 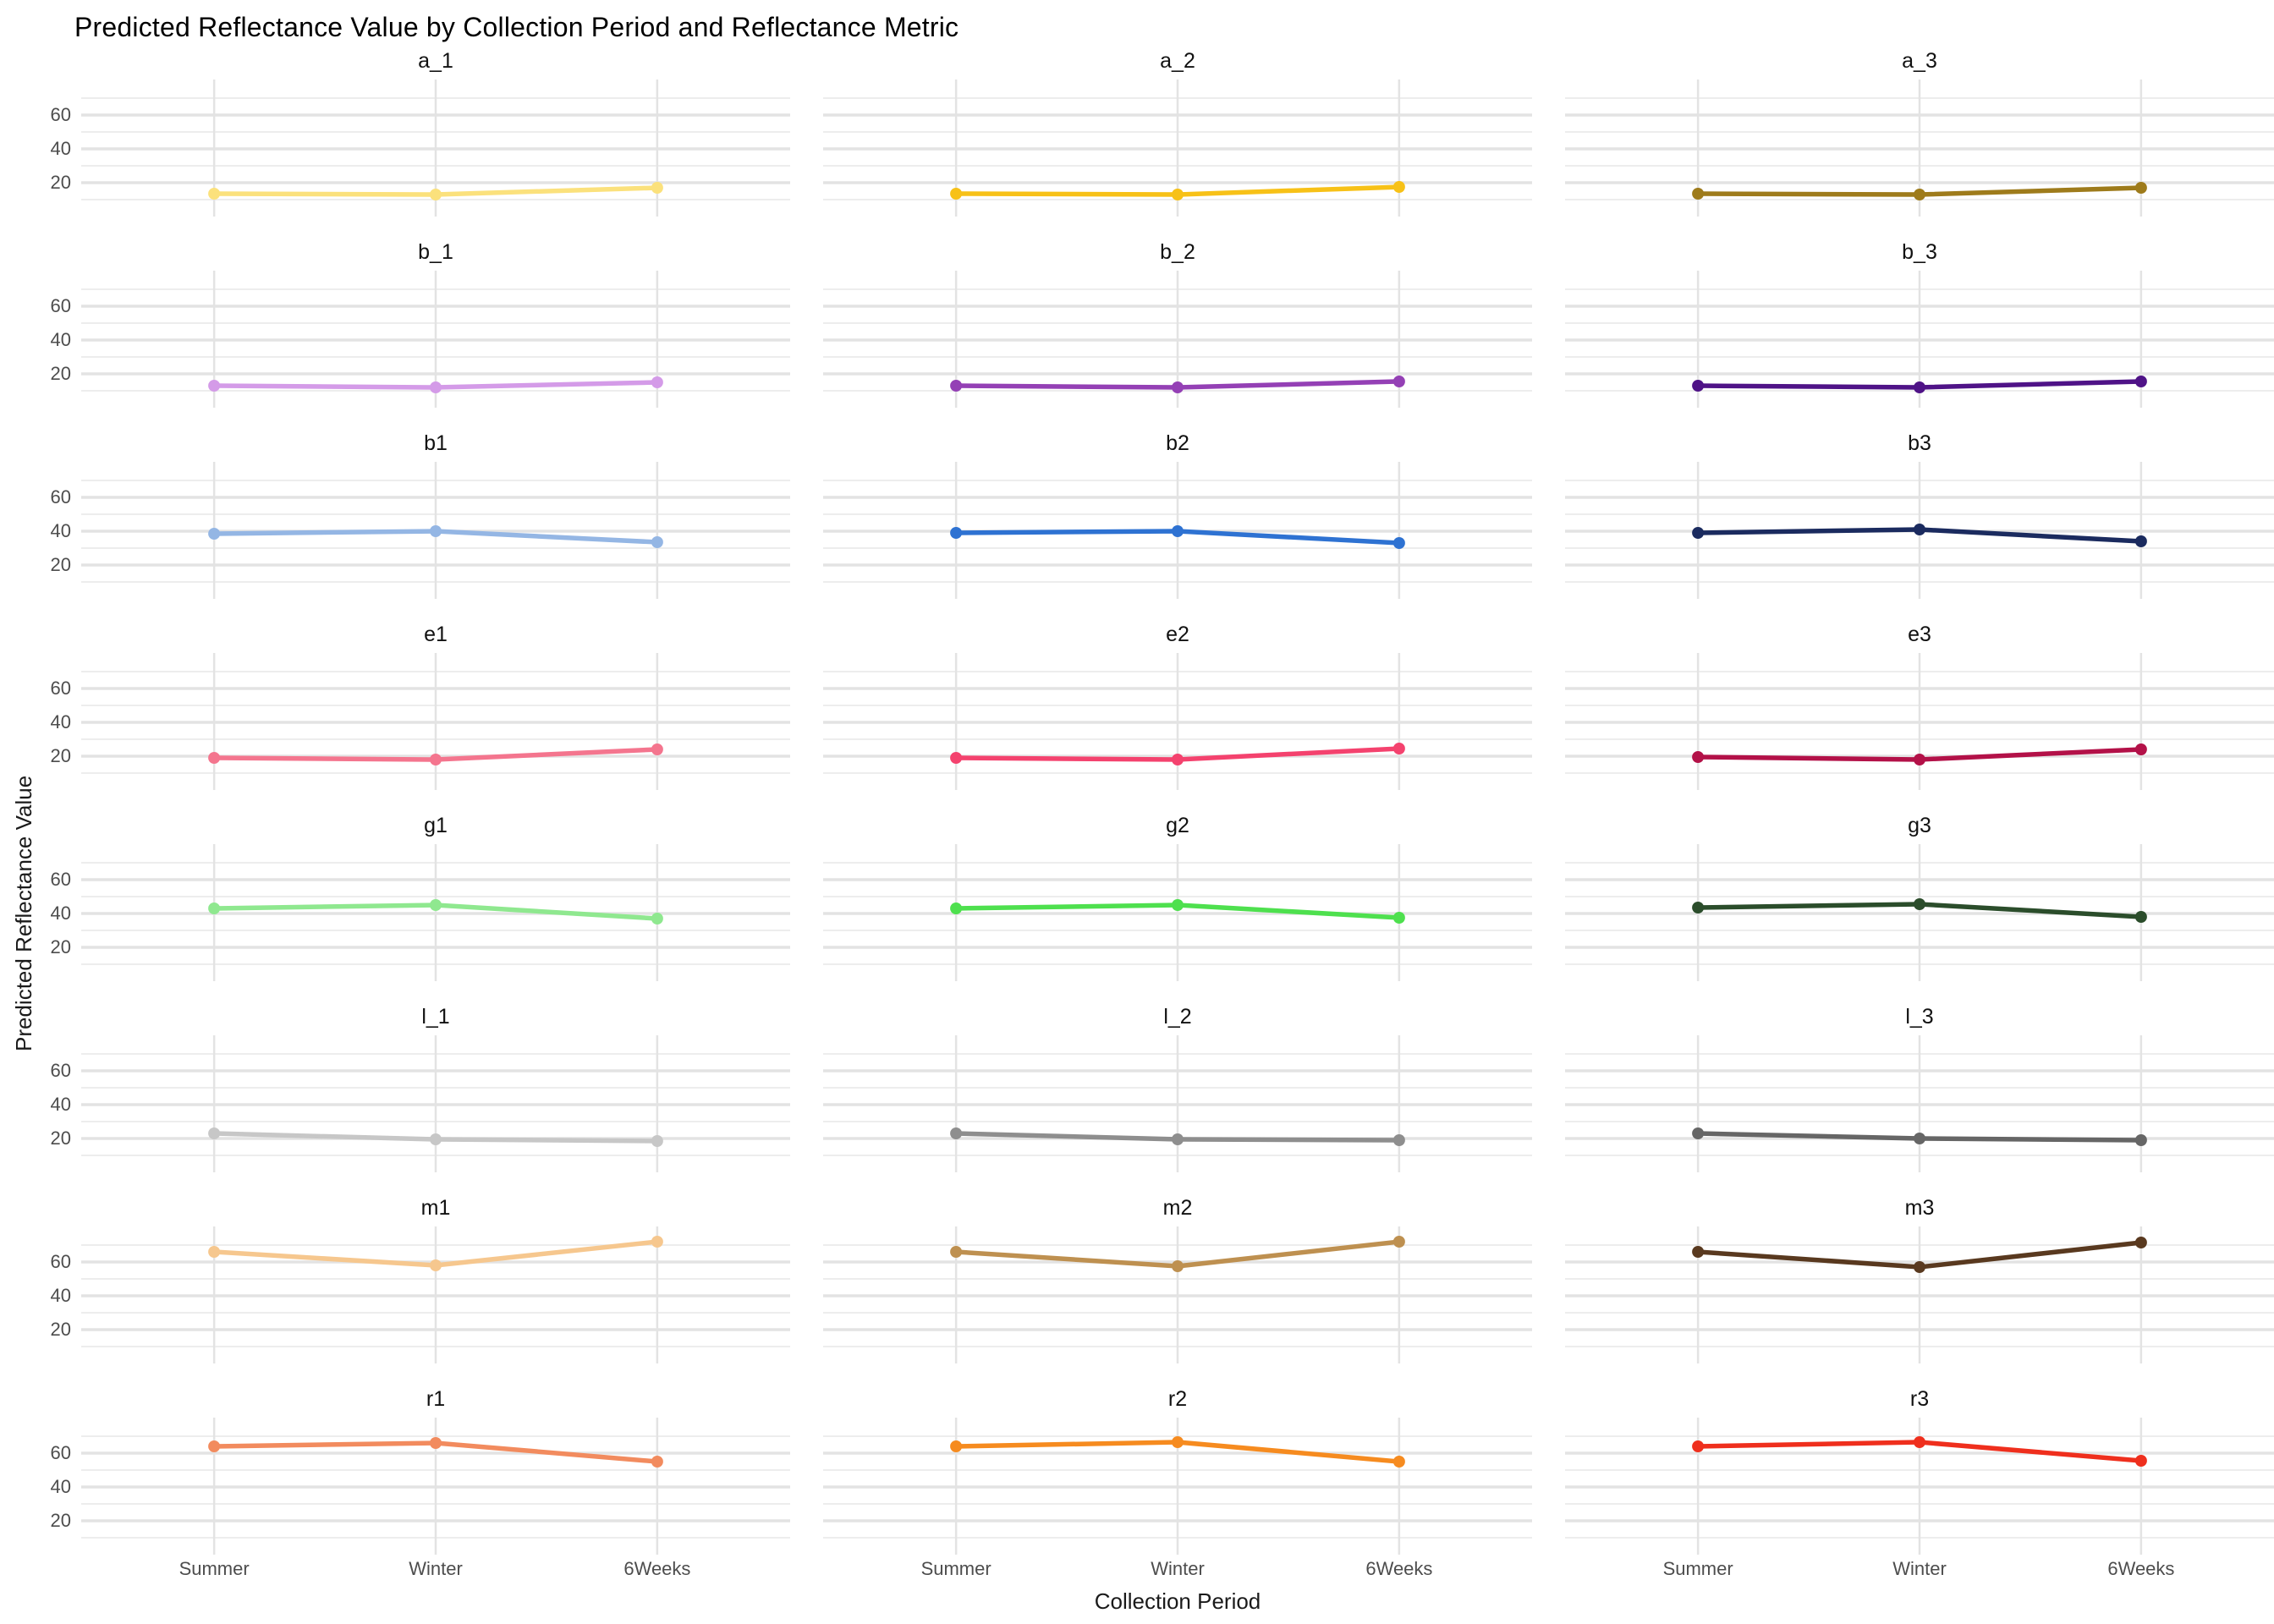 What do you see at coordinates (1177, 1017) in the screenshot?
I see `facet-title: l_2` at bounding box center [1177, 1017].